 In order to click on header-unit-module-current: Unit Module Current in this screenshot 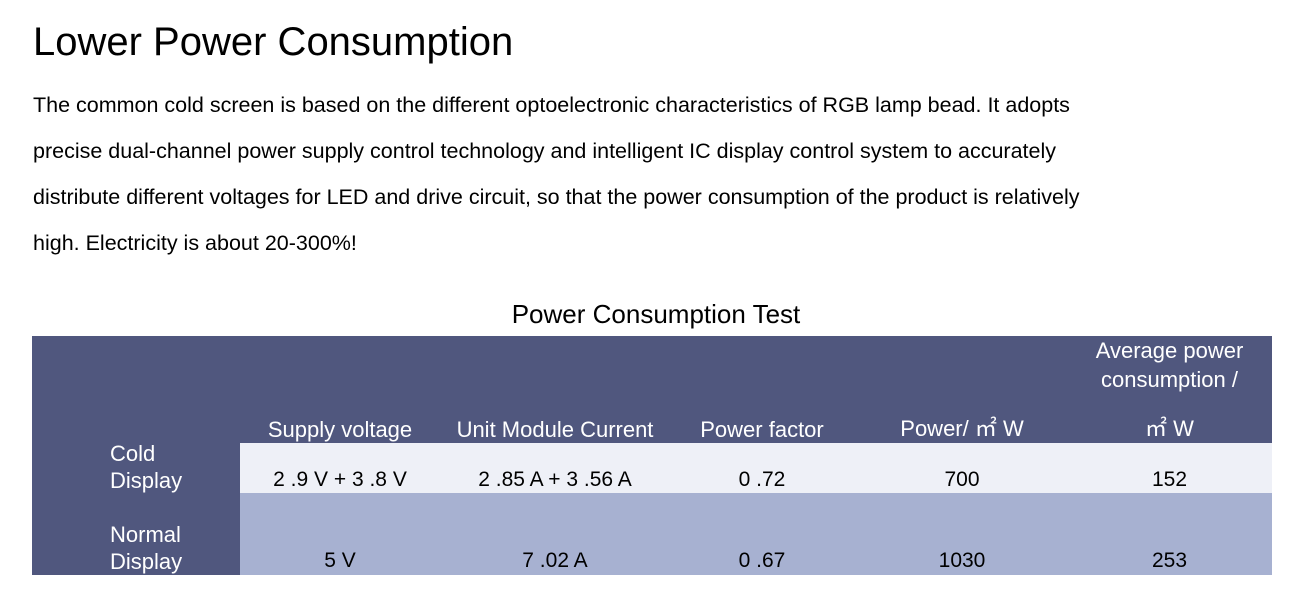, I will do `click(555, 429)`.